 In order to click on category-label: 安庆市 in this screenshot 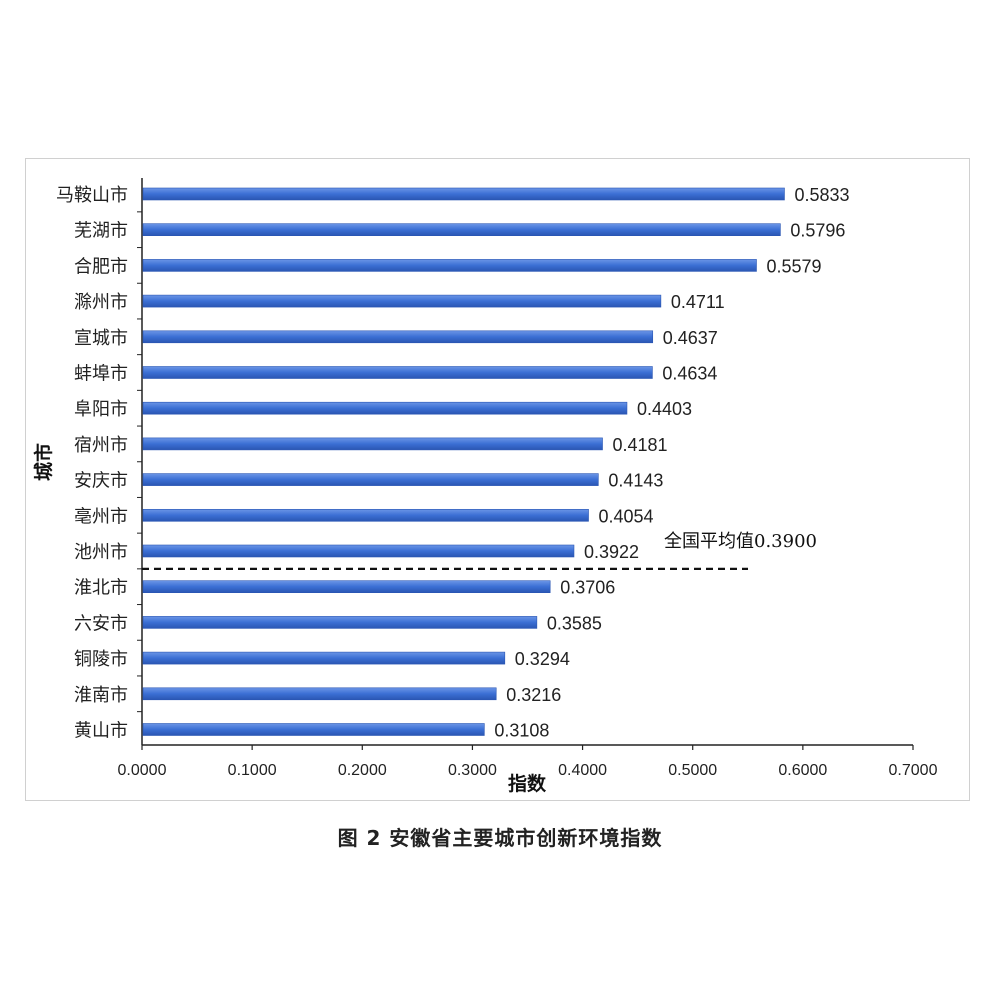, I will do `click(101, 481)`.